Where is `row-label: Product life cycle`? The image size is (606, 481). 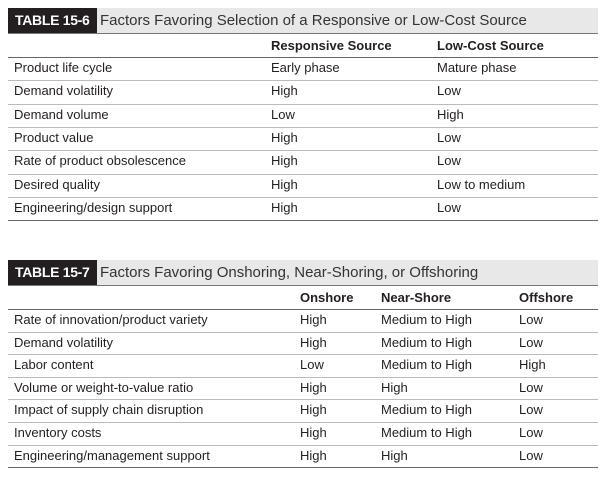
row-label: Product life cycle is located at coordinates (63, 67).